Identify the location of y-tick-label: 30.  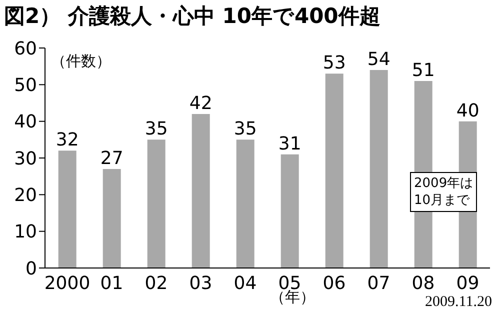
(25, 159).